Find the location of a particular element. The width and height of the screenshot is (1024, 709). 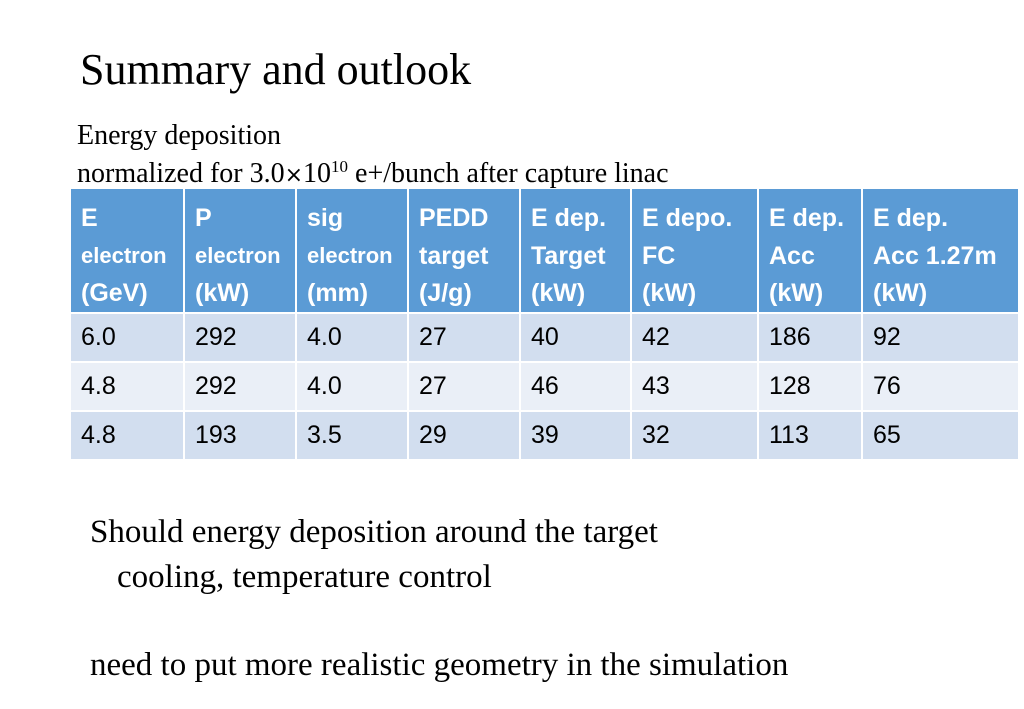

times-symbol: × is located at coordinates (294, 175).